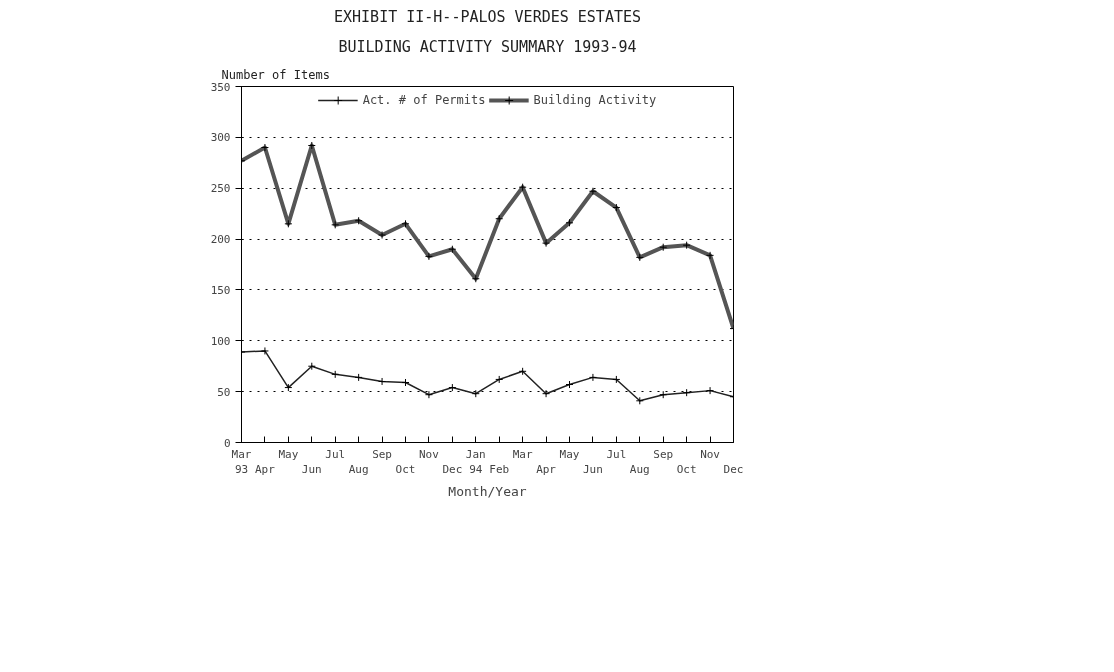  What do you see at coordinates (220, 341) in the screenshot?
I see `y-tick-label: 100` at bounding box center [220, 341].